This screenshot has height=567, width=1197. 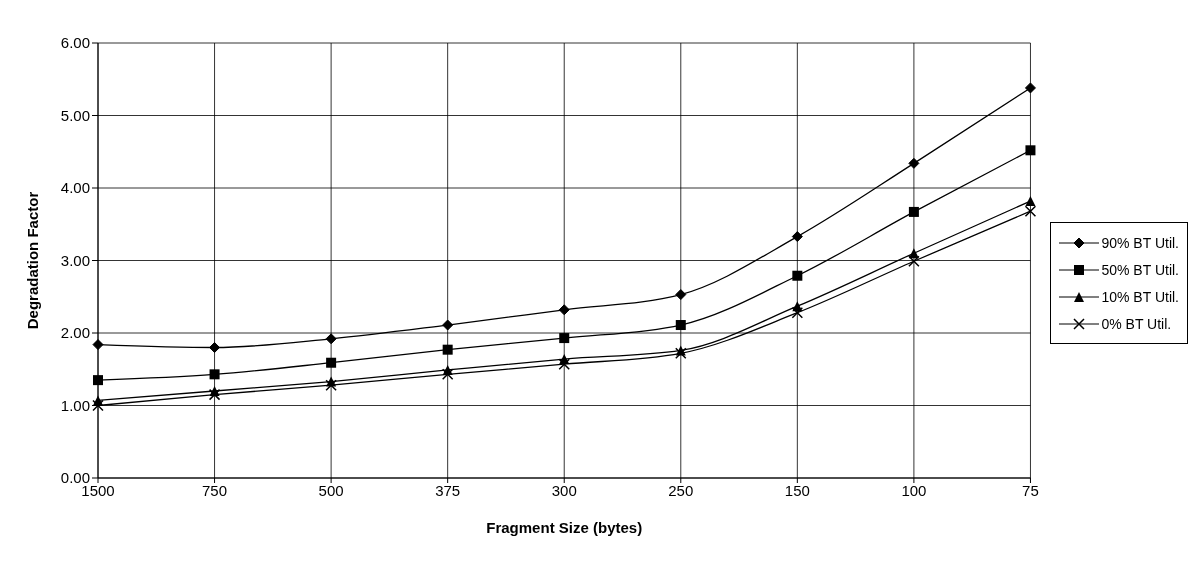 What do you see at coordinates (797, 490) in the screenshot?
I see `x-tick-label: 150` at bounding box center [797, 490].